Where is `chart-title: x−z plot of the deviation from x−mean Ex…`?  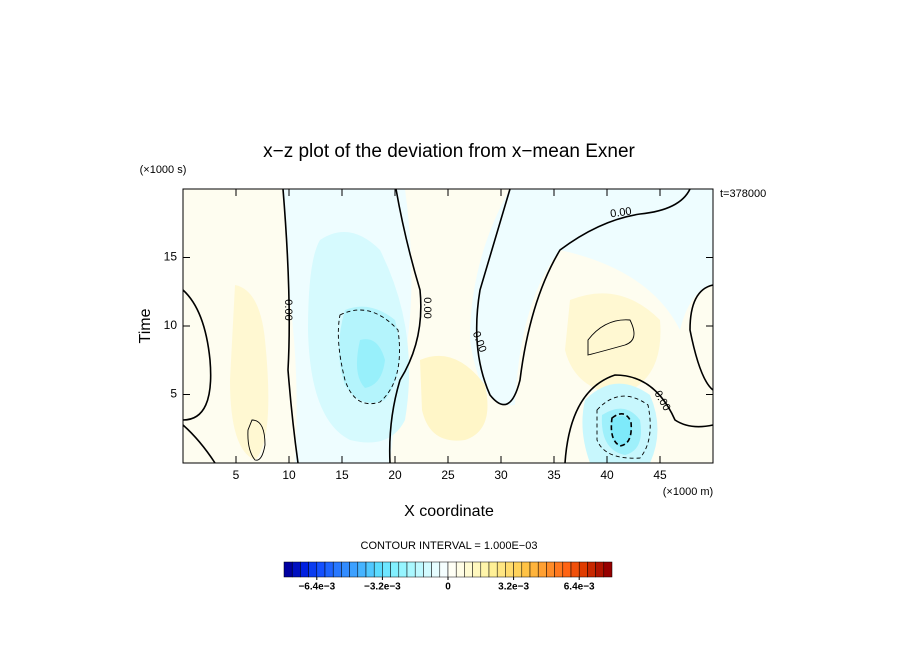
chart-title: x−z plot of the deviation from x−mean Ex… is located at coordinates (449, 151).